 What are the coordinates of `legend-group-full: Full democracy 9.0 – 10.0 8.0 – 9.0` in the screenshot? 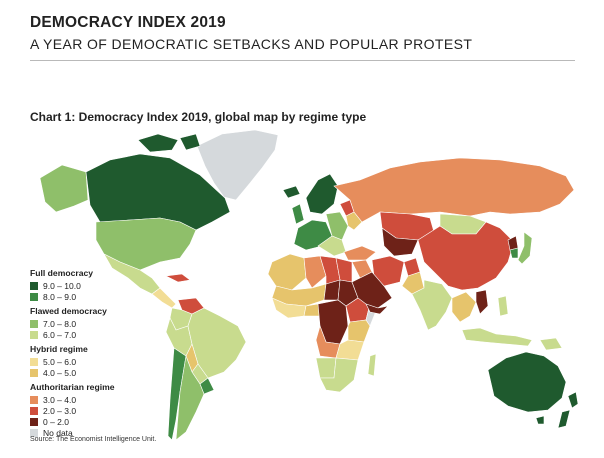 It's located at (72, 285).